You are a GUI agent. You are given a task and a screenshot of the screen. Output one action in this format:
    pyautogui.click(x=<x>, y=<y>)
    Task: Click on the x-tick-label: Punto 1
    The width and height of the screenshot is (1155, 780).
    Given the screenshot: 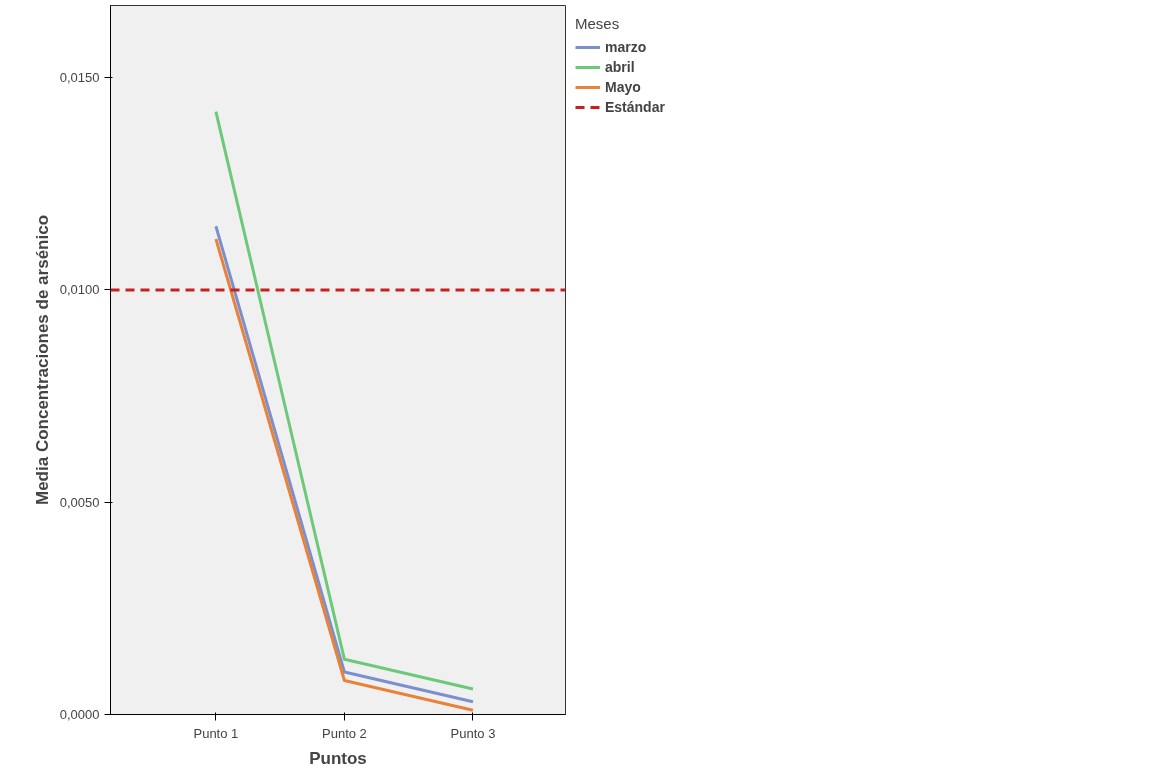 What is the action you would take?
    pyautogui.click(x=216, y=733)
    